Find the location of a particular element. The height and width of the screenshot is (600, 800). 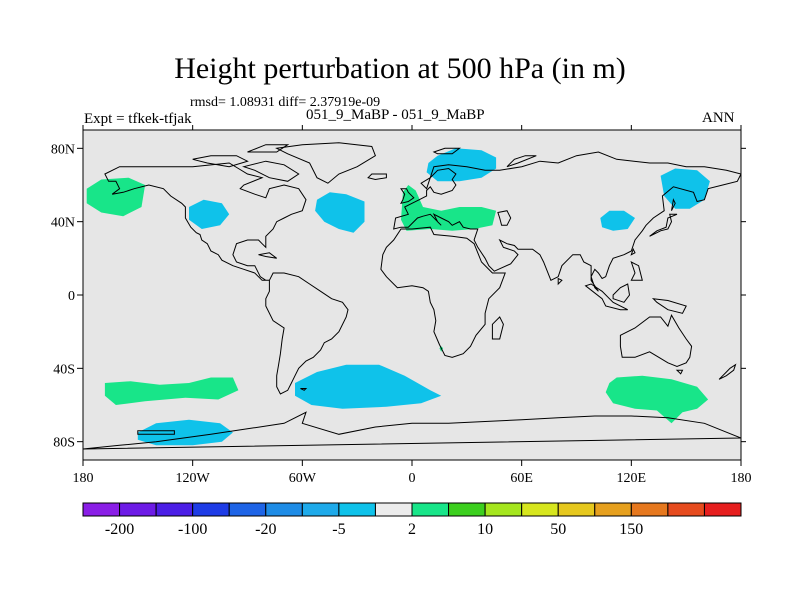

coast-caspian is located at coordinates (504, 218).